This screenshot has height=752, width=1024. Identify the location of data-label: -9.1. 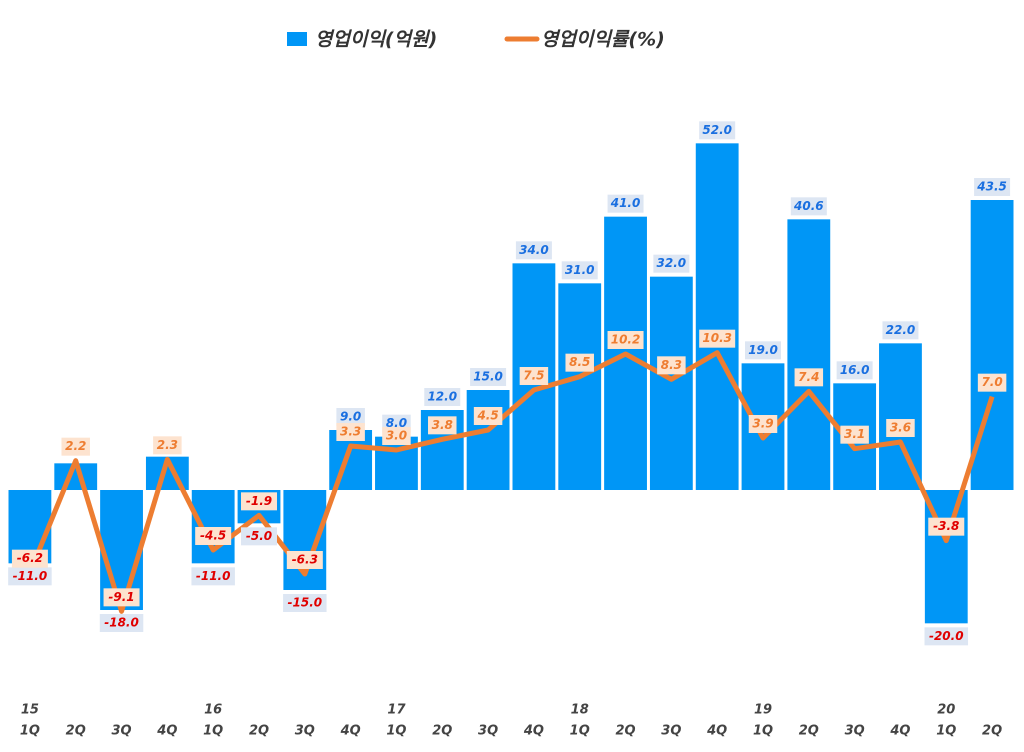
(121, 597).